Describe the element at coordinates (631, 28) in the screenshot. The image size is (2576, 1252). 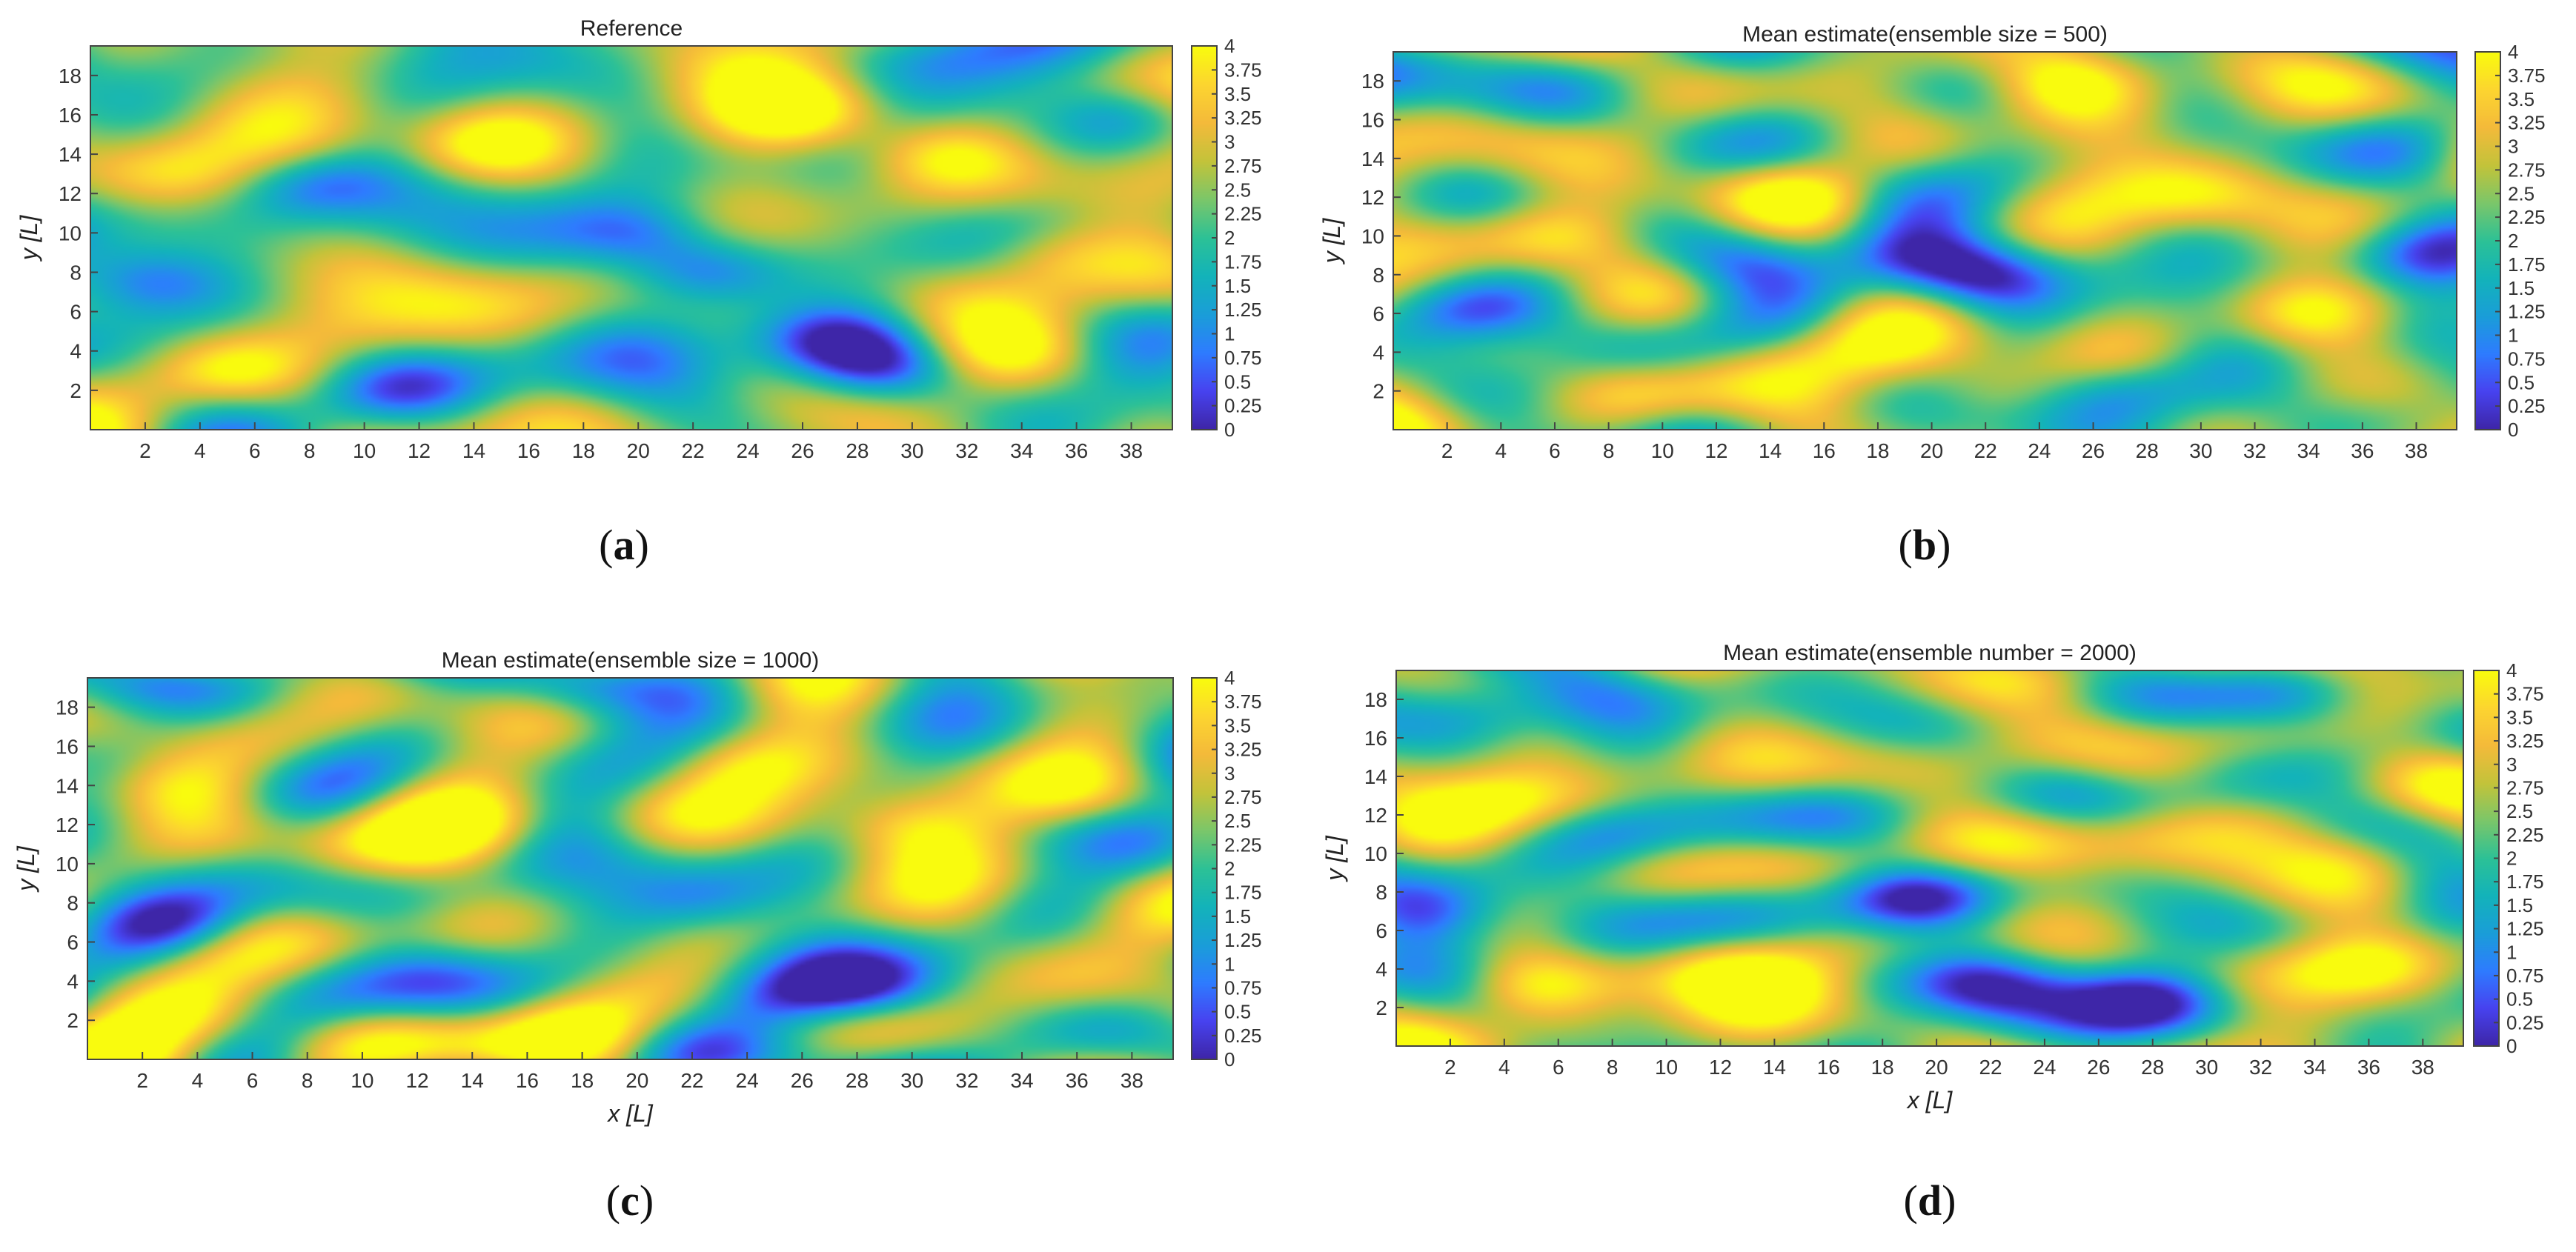
I see `chart-title: Reference` at that location.